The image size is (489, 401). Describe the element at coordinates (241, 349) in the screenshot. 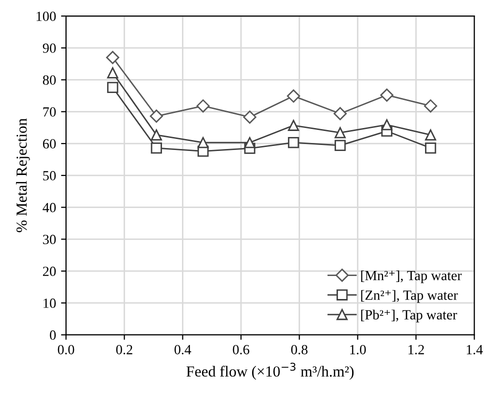

I see `x-tick-label: 0.6` at that location.